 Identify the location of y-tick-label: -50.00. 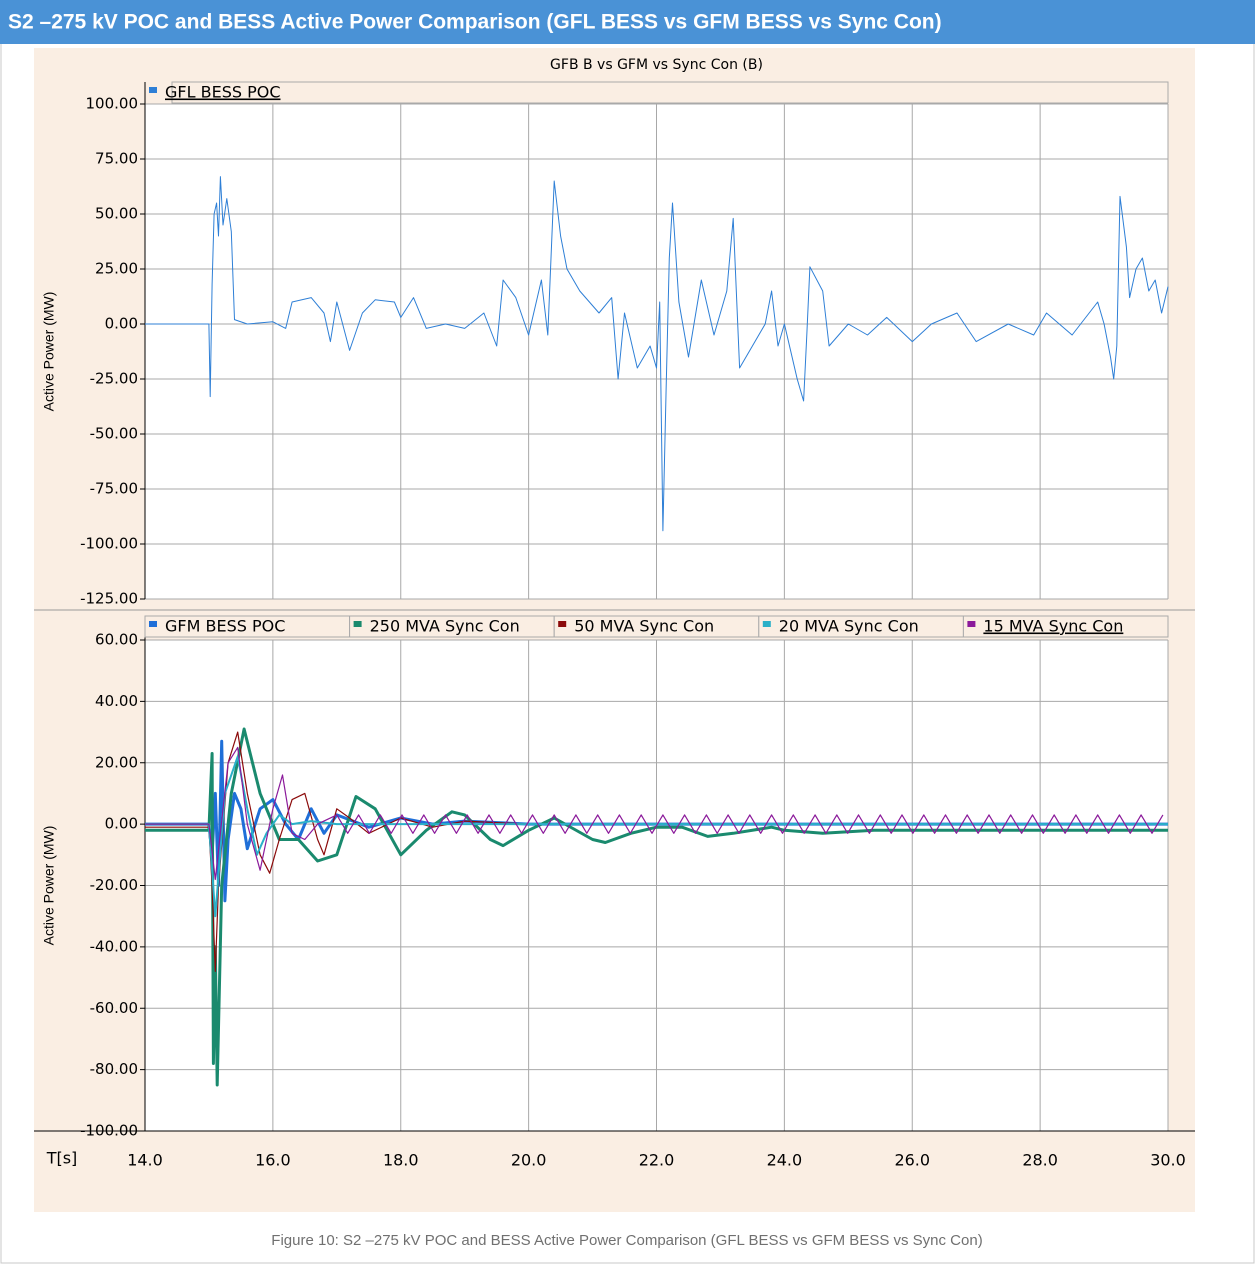
(114, 434).